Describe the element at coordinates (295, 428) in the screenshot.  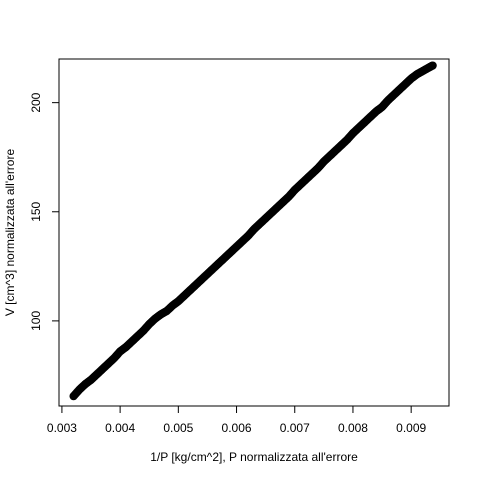
I see `x-tick-label: 0.007` at that location.